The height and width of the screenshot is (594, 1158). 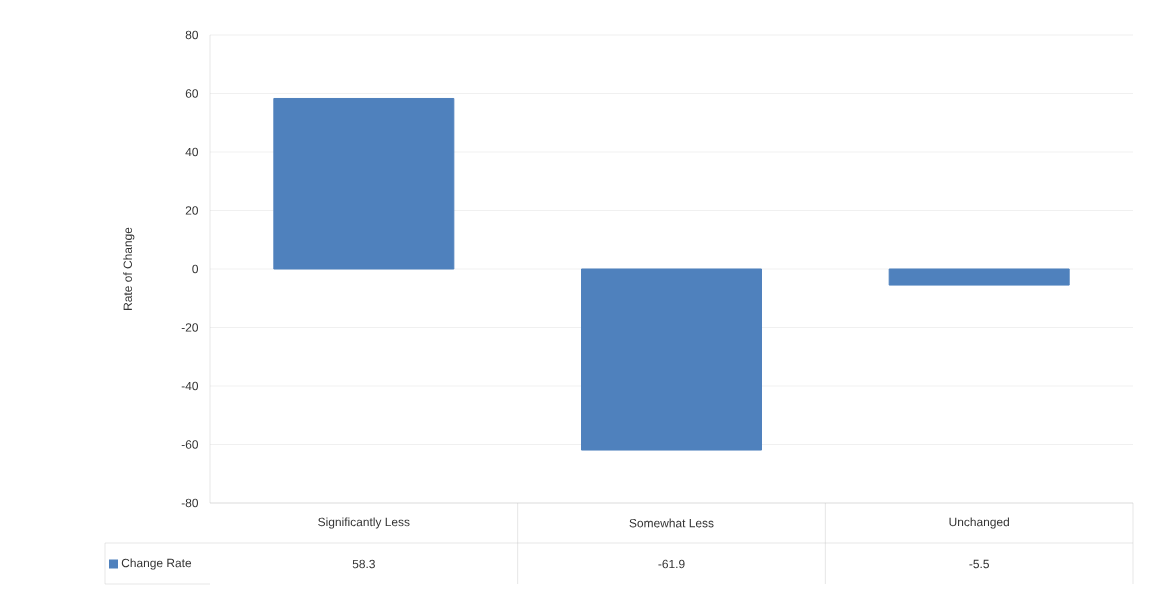 What do you see at coordinates (192, 35) in the screenshot?
I see `y-tick-label: 80` at bounding box center [192, 35].